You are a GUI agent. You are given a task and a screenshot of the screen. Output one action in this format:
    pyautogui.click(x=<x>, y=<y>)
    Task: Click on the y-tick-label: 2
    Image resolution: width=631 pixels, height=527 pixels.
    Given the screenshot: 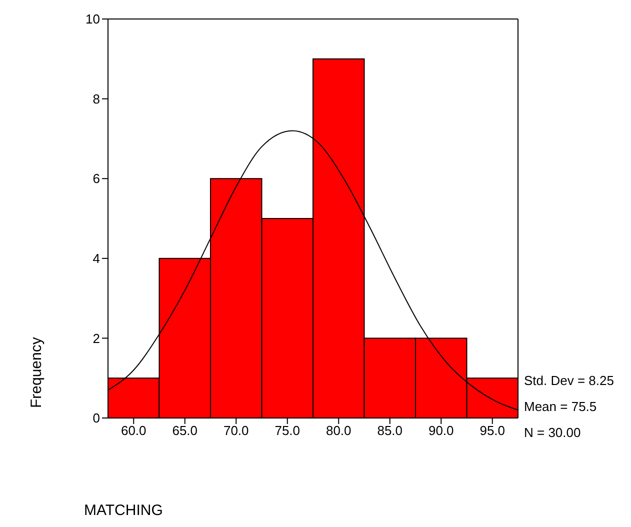 What is the action you would take?
    pyautogui.click(x=96, y=338)
    